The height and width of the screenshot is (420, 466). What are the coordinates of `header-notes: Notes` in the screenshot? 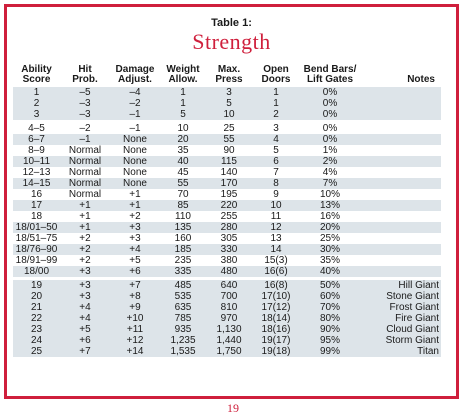 It's located at (421, 79).